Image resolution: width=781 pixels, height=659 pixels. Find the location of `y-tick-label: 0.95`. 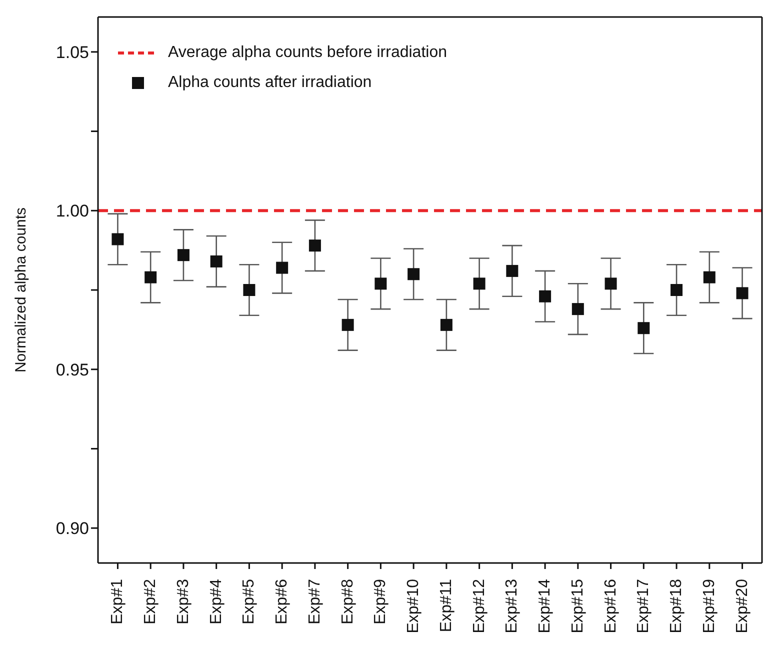

y-tick-label: 0.95 is located at coordinates (72, 370).